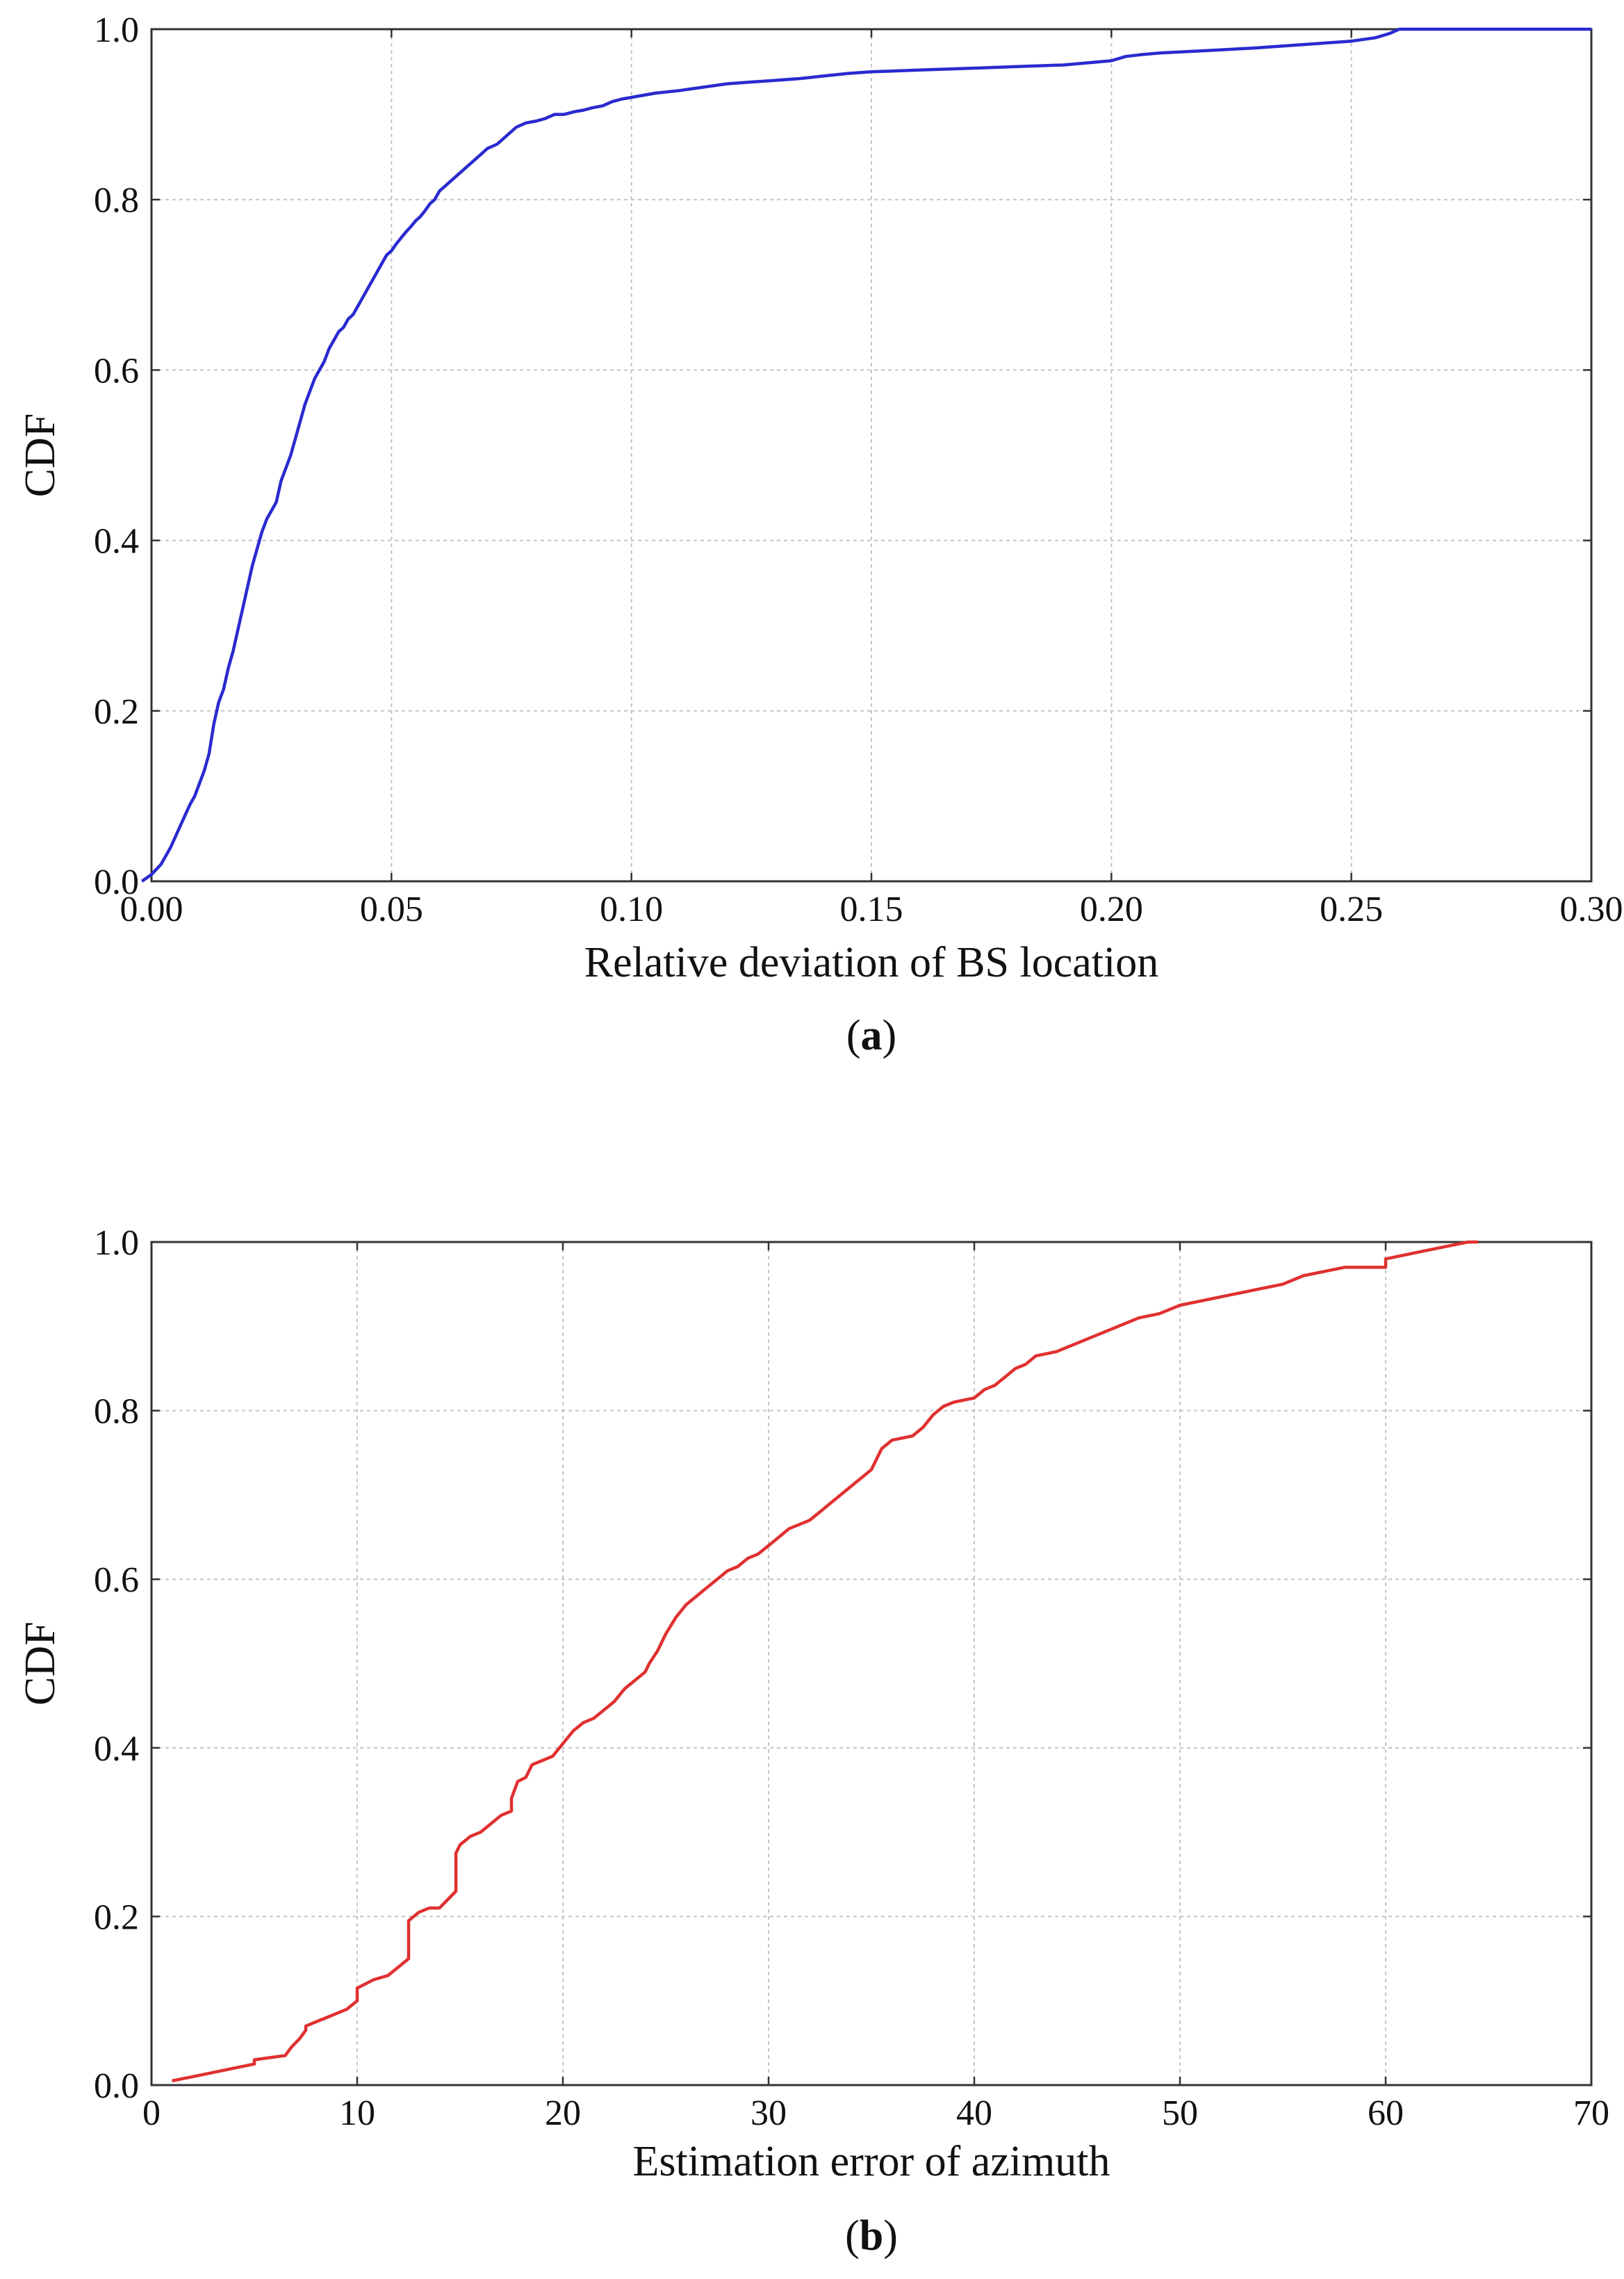 Image resolution: width=1624 pixels, height=2279 pixels. I want to click on b-caption-letter: b, so click(871, 2236).